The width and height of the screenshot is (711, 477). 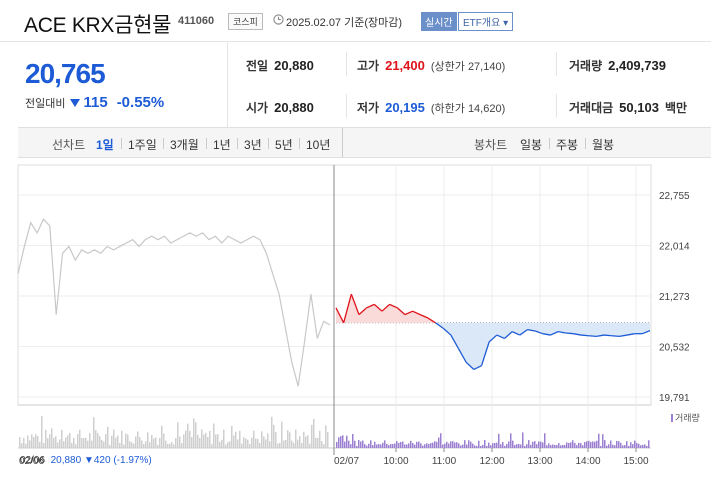 What do you see at coordinates (318, 145) in the screenshot?
I see `period-10y: 10년` at bounding box center [318, 145].